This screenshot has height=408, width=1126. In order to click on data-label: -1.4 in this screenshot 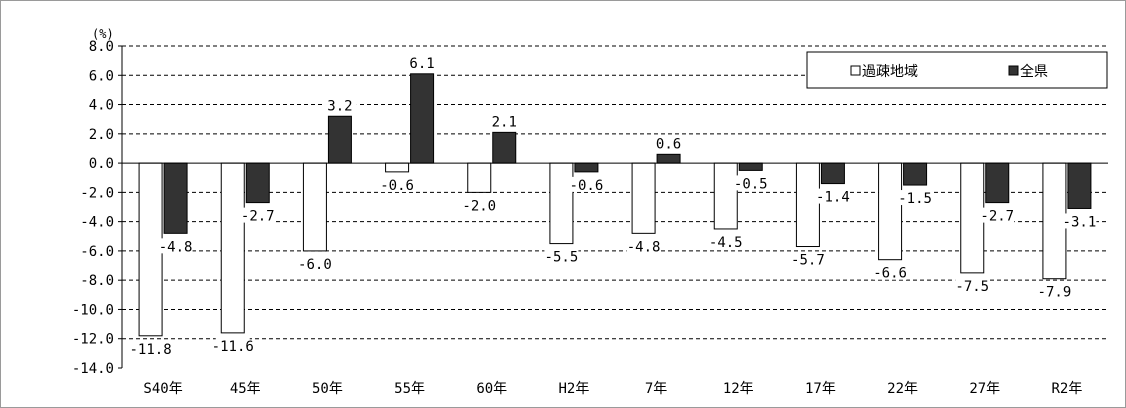, I will do `click(833, 198)`.